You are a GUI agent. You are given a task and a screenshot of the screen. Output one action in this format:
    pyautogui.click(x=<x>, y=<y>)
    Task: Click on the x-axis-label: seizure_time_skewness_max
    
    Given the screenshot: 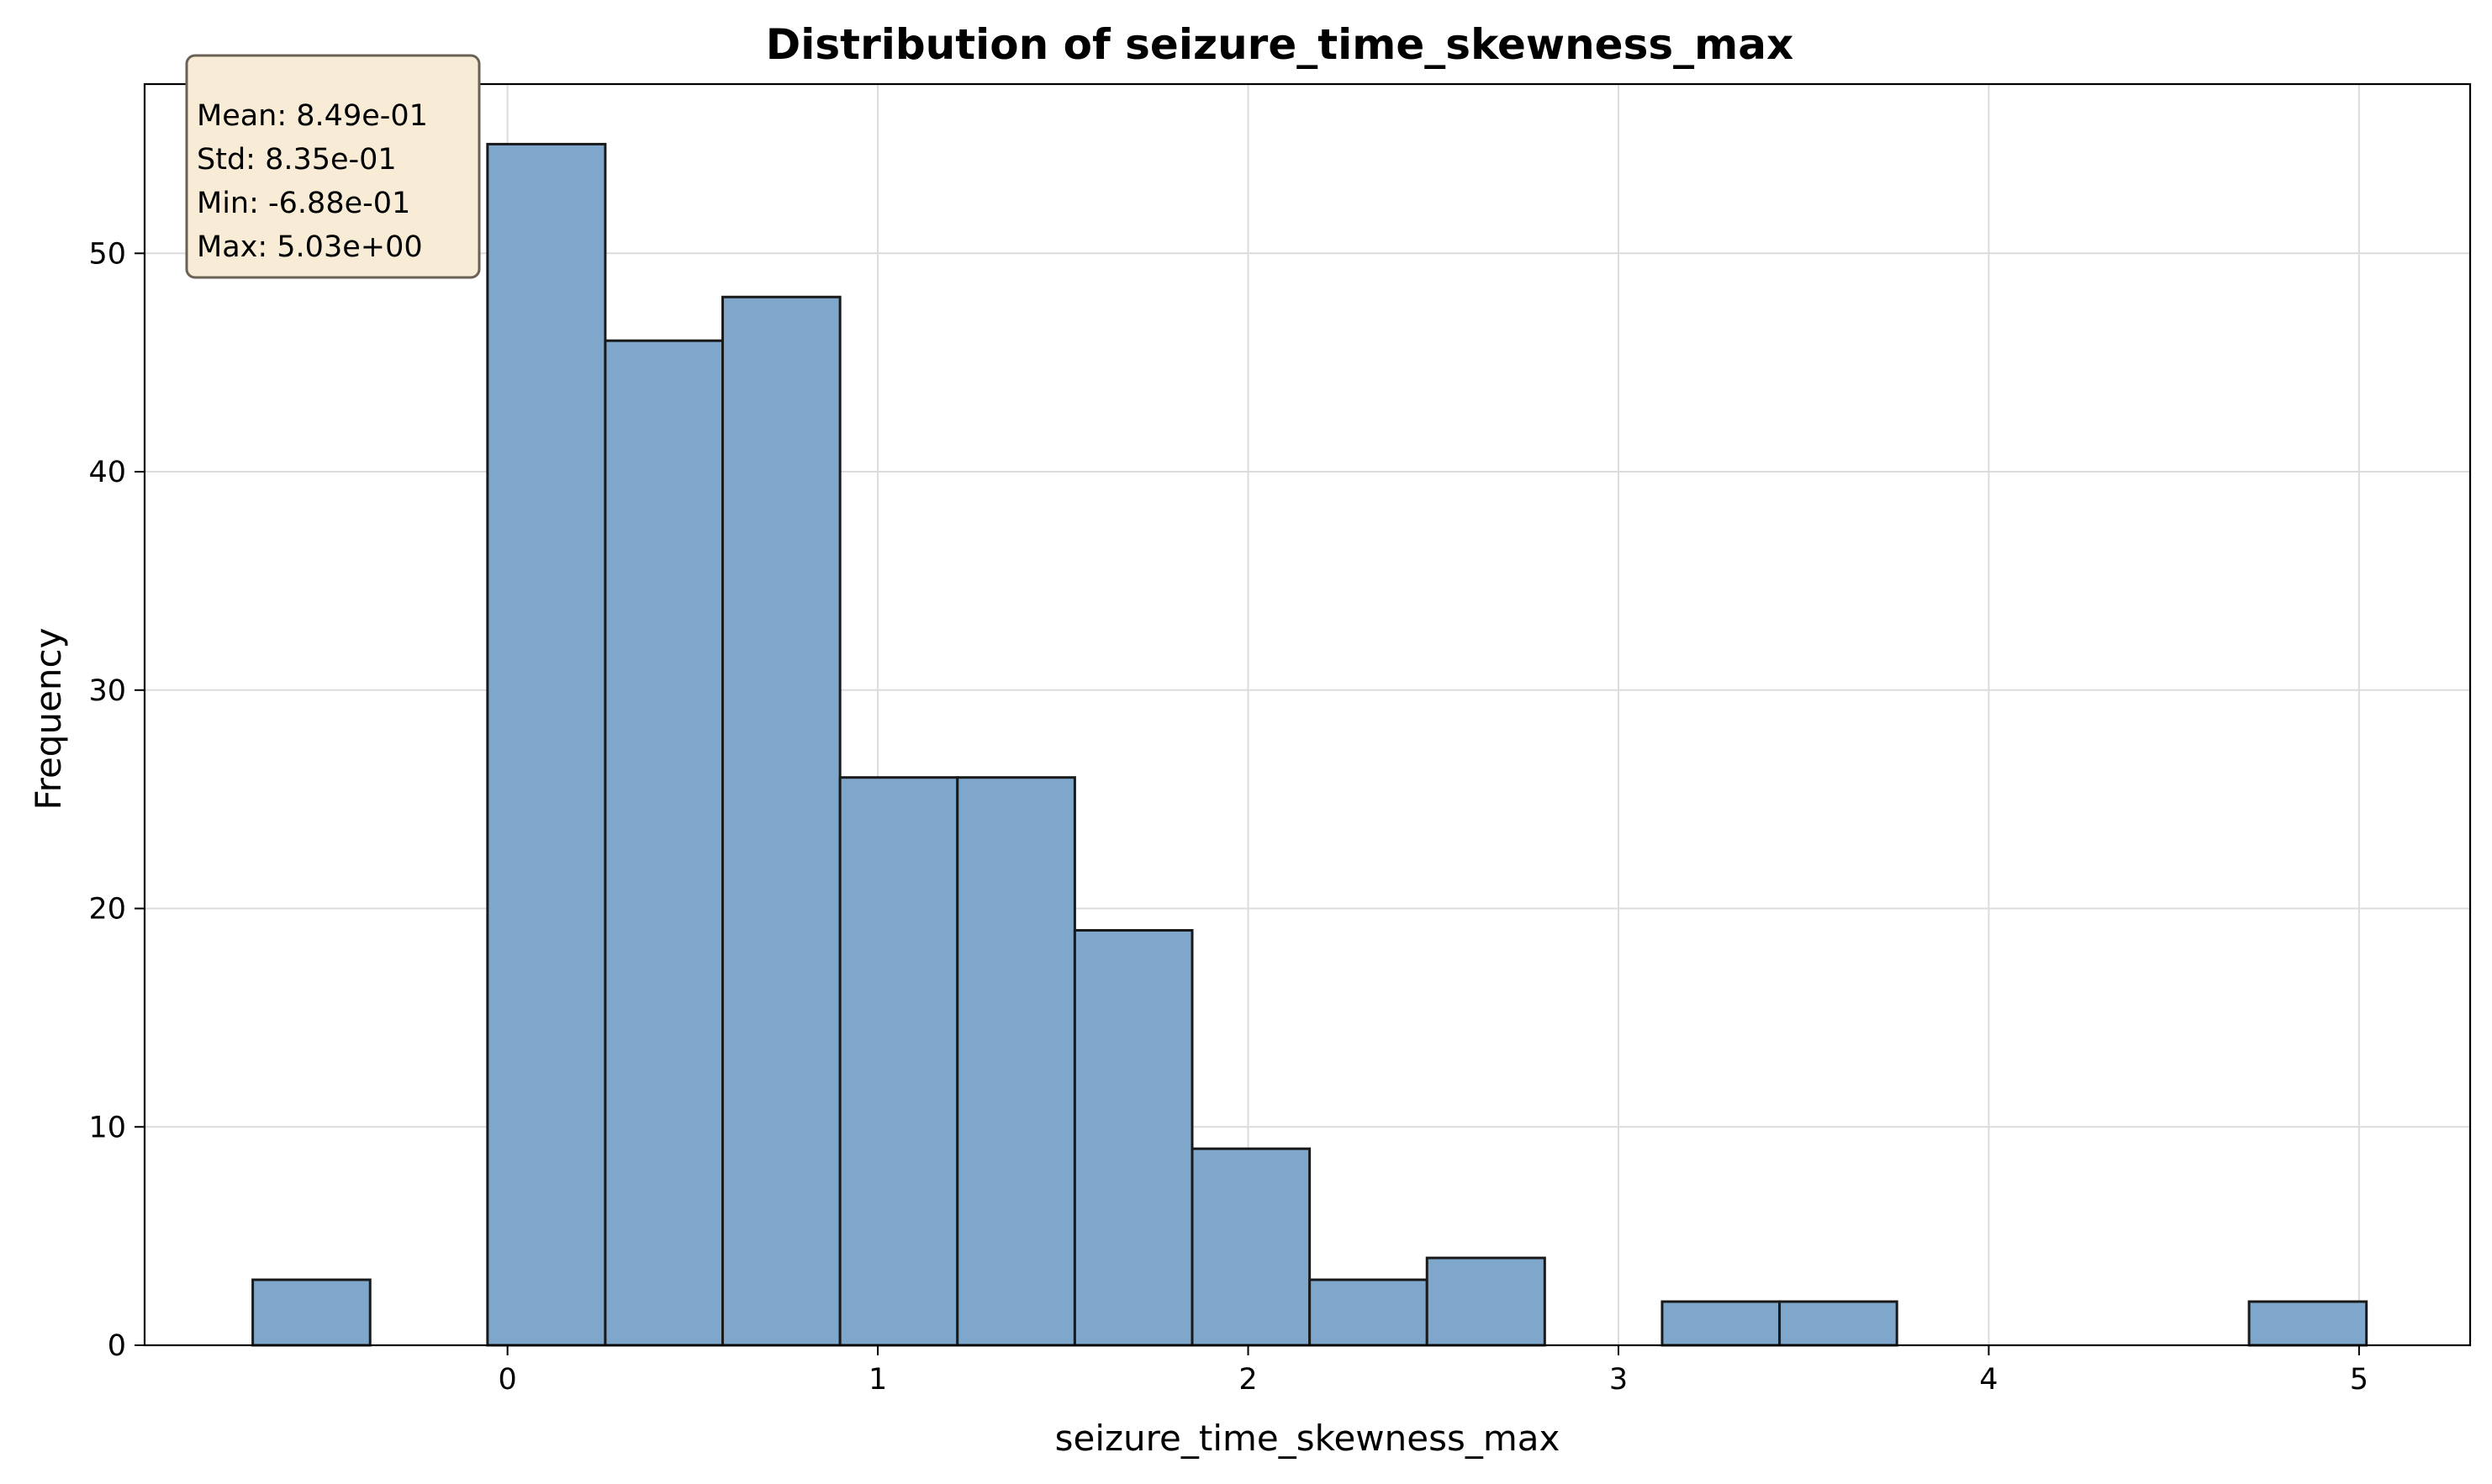 What is the action you would take?
    pyautogui.click(x=1307, y=1438)
    